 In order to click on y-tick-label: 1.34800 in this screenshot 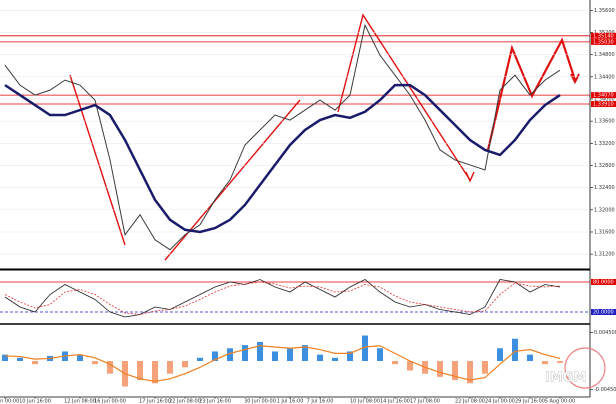, I will do `click(604, 55)`.